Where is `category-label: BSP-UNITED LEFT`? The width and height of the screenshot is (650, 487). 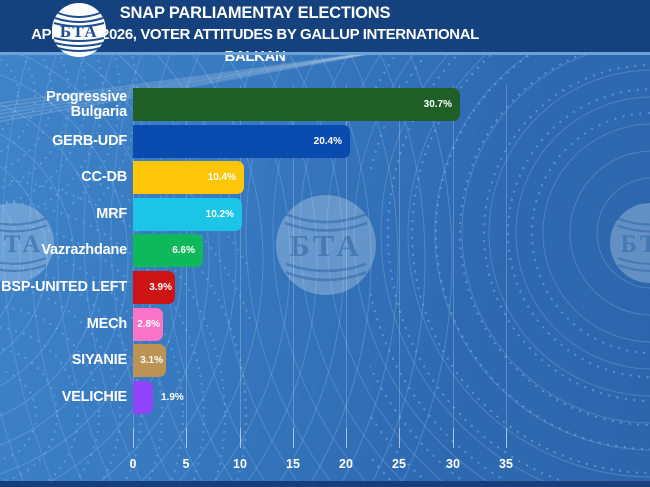
category-label: BSP-UNITED LEFT is located at coordinates (64, 286).